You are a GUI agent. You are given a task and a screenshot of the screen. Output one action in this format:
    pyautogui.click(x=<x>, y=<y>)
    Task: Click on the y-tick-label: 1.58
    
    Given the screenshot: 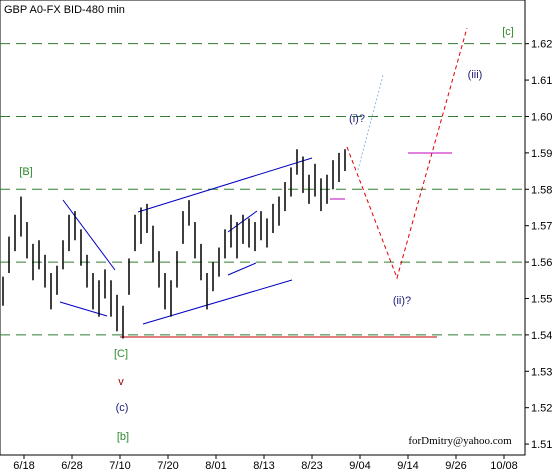 What is the action you would take?
    pyautogui.click(x=541, y=190)
    